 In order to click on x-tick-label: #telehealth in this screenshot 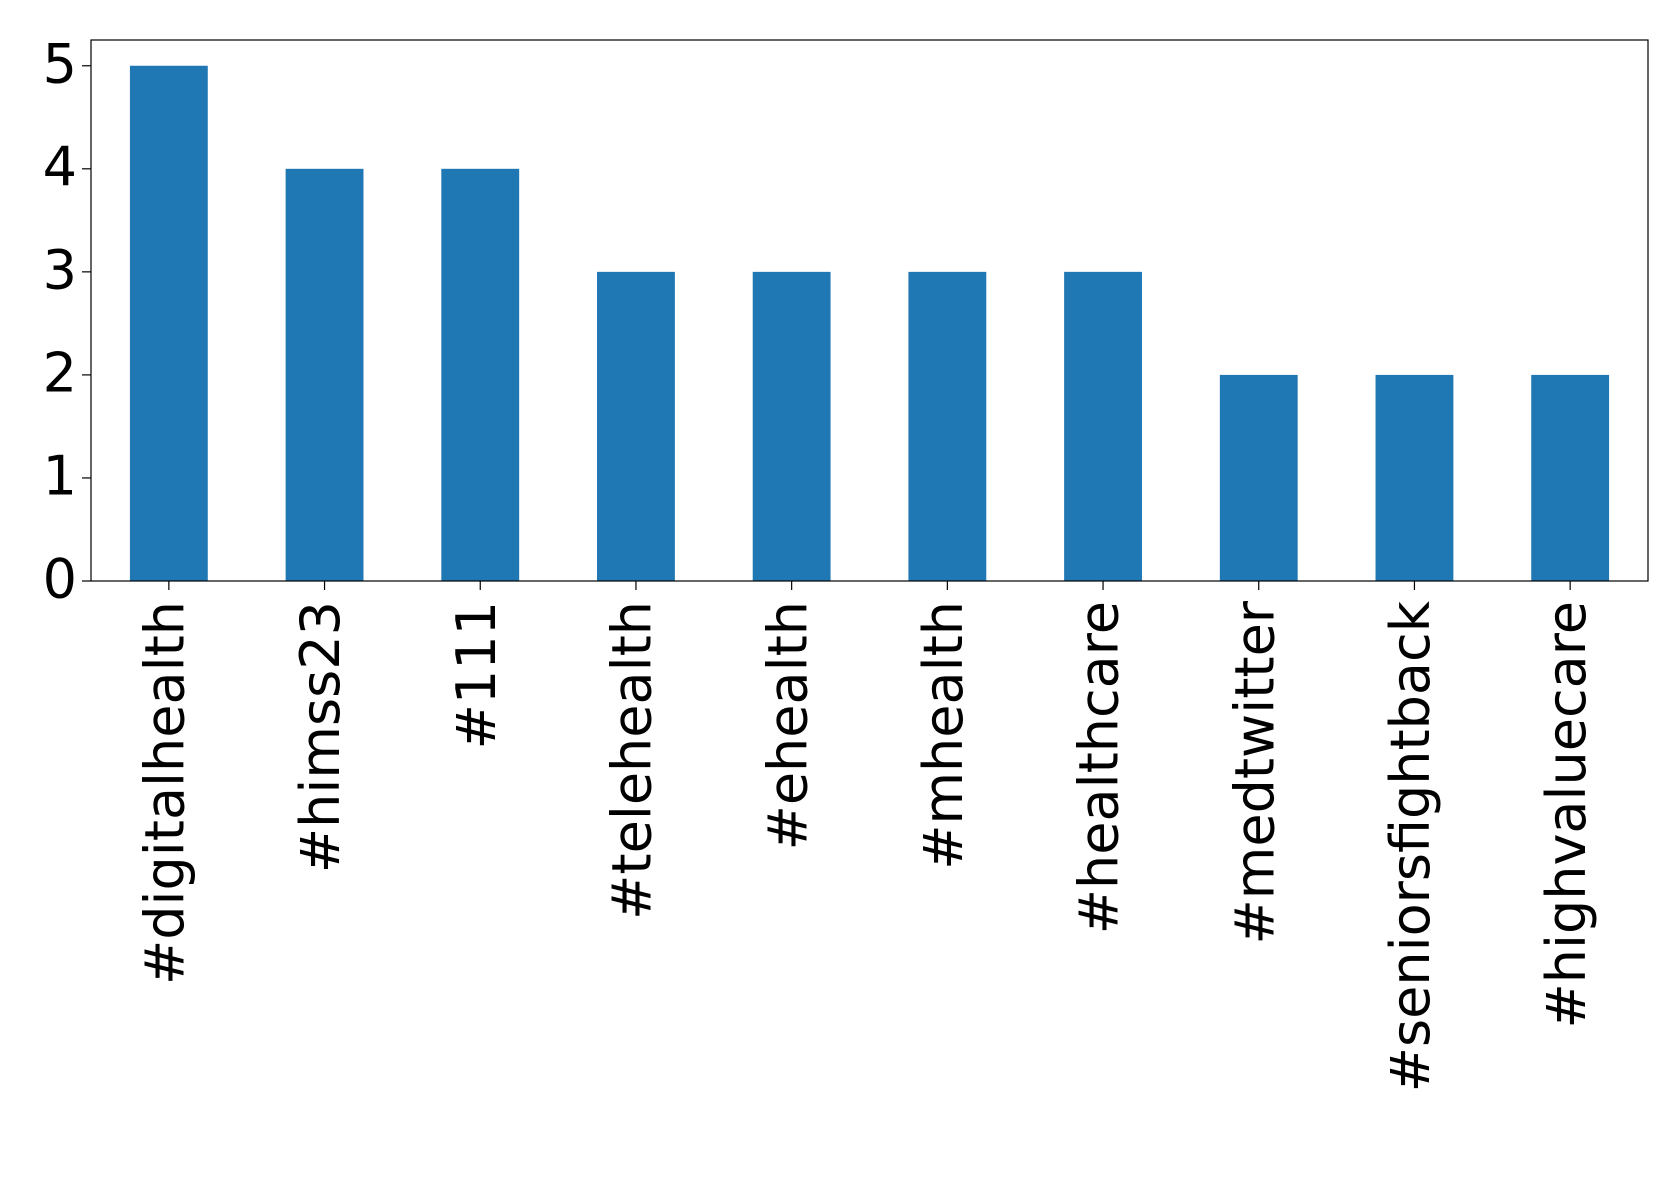, I will do `click(632, 760)`.